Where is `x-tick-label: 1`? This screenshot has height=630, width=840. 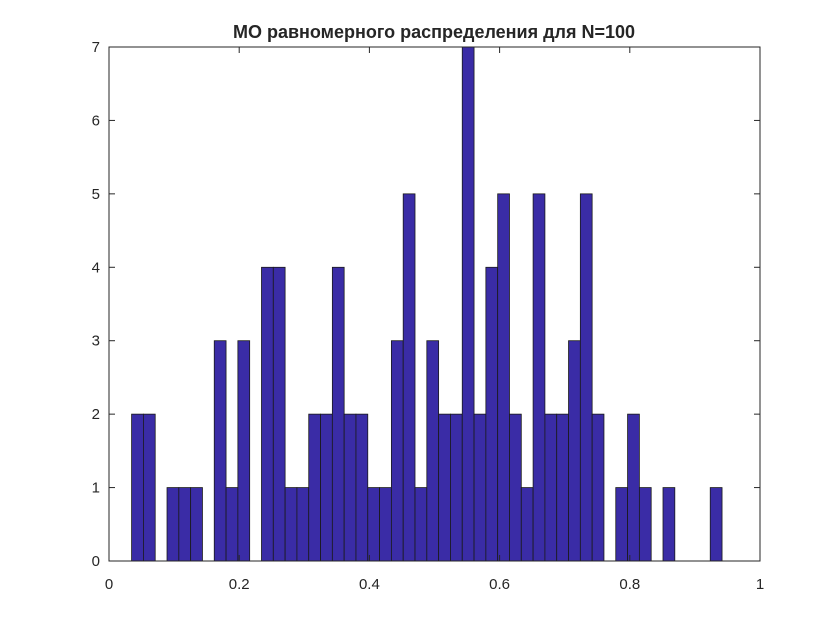
x-tick-label: 1 is located at coordinates (760, 584).